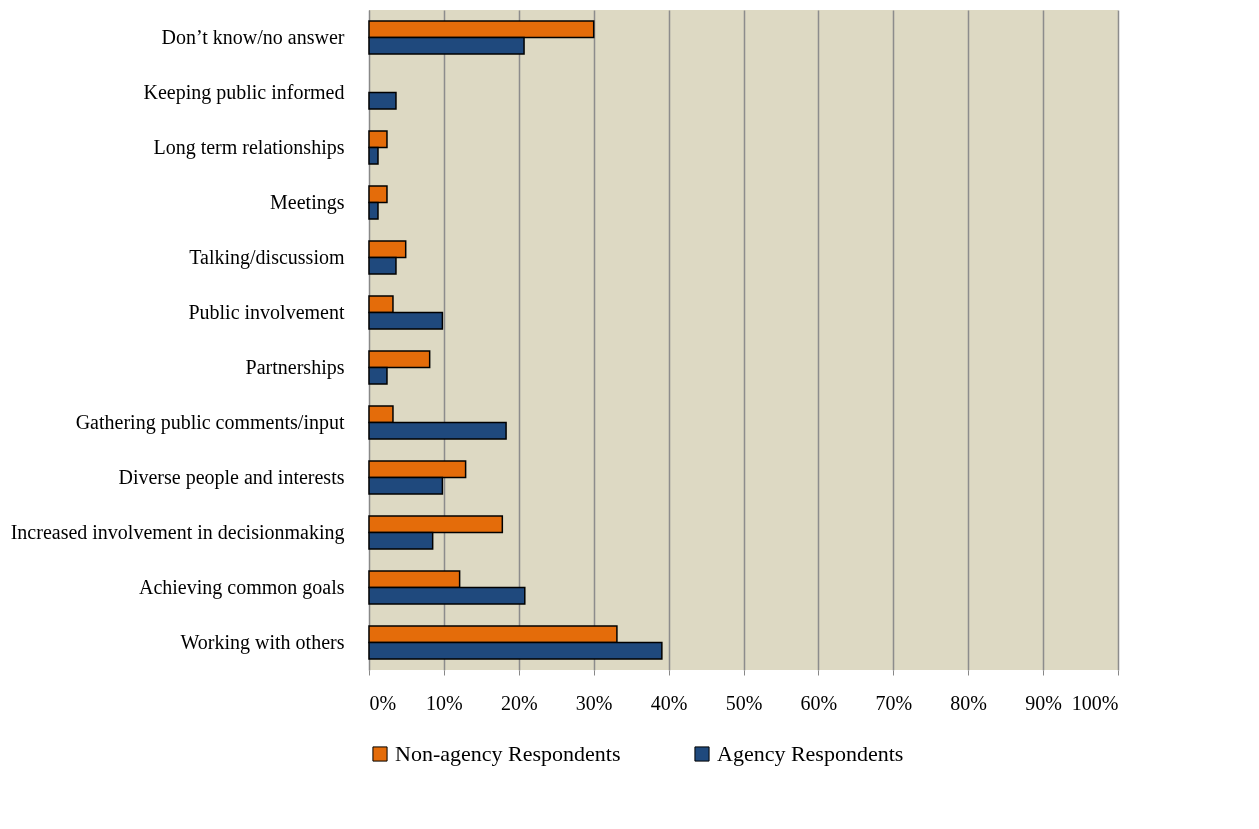 This screenshot has height=829, width=1259. Describe the element at coordinates (210, 422) in the screenshot. I see `y-tick-label: Gathering public comments/input` at that location.